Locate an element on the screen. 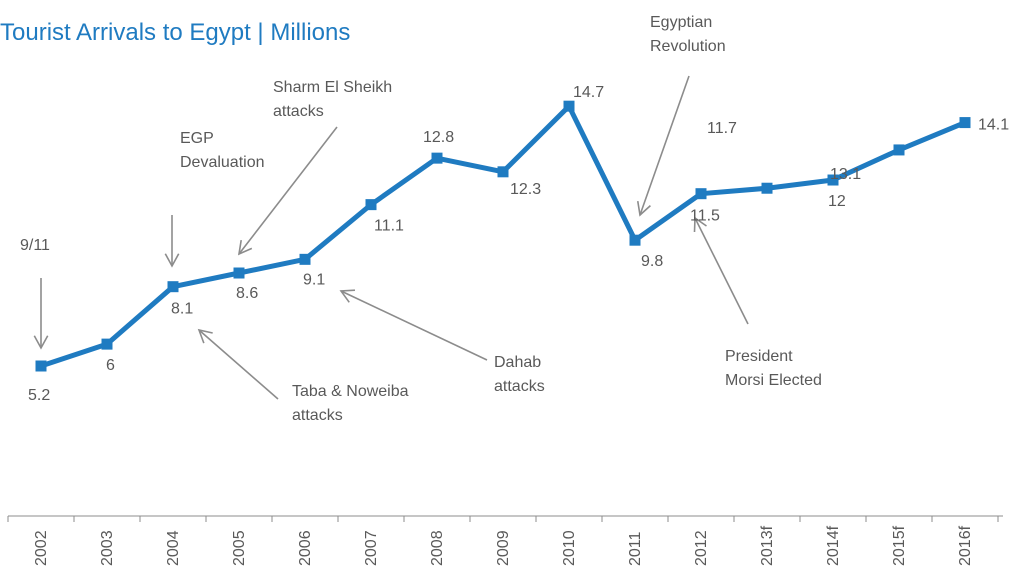  x-tick-label: 2014f is located at coordinates (833, 545).